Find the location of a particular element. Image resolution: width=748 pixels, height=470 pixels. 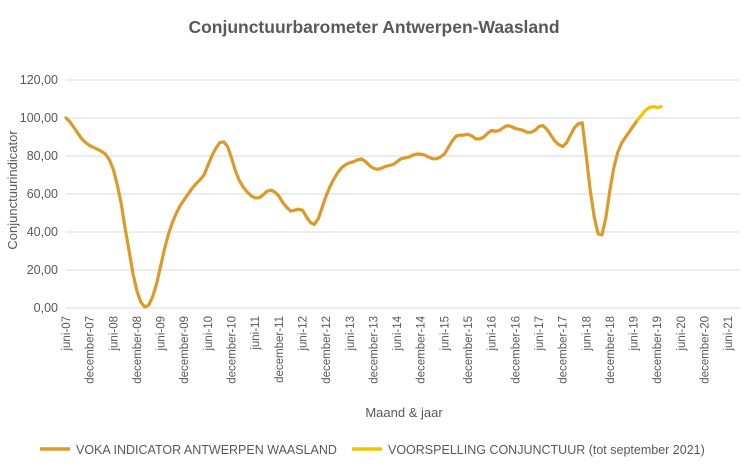

y-axis-label: Conjunctuurindicator is located at coordinates (12, 190).